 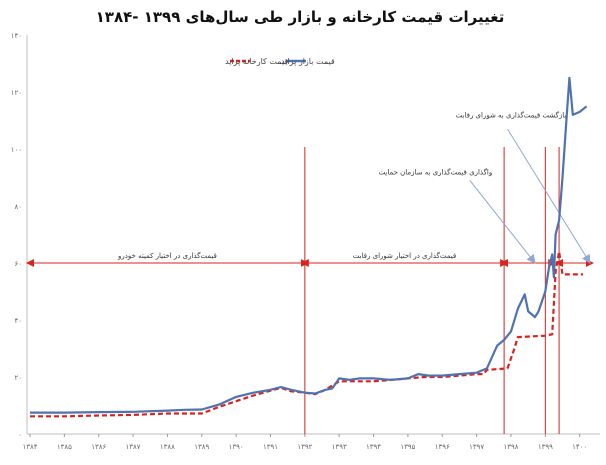 What do you see at coordinates (16, 36) in the screenshot?
I see `y-tick-label: ۱۴۰` at bounding box center [16, 36].